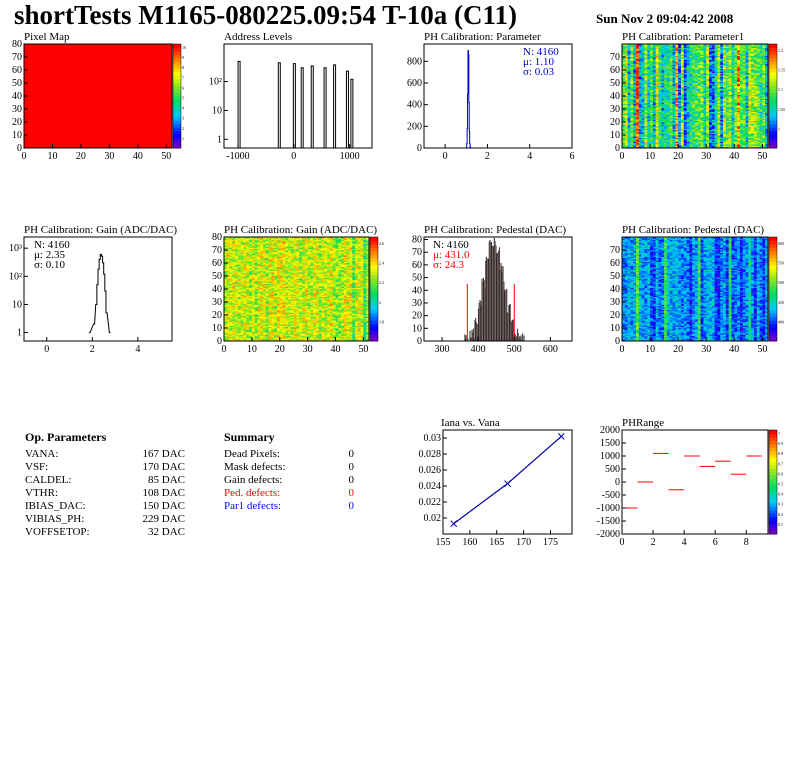  I want to click on table-row: Gain defects: 0, so click(289, 480).